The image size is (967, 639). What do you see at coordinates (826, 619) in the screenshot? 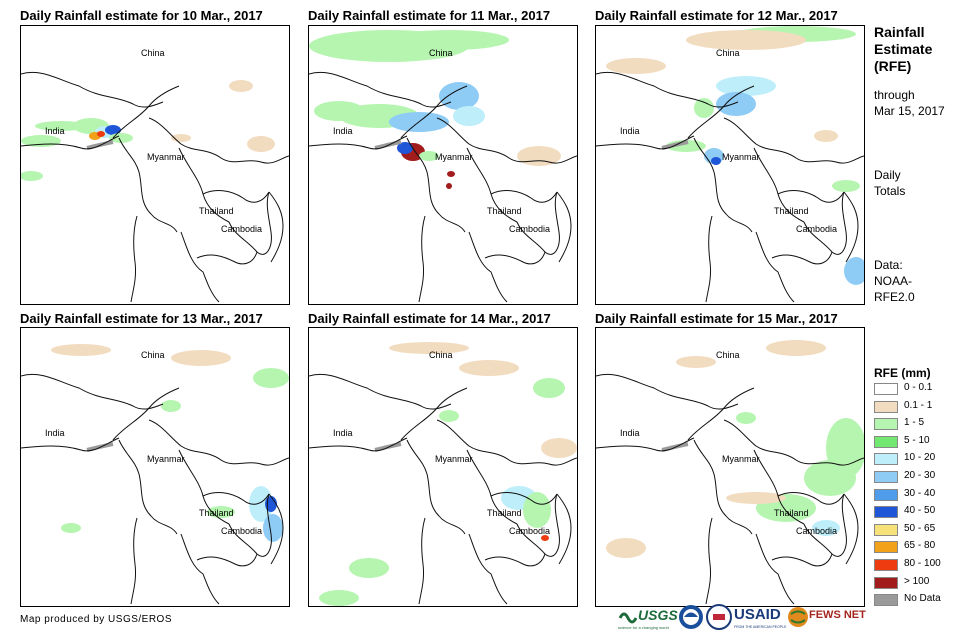
I see `fewsnet-logo: FEWS NET` at bounding box center [826, 619].